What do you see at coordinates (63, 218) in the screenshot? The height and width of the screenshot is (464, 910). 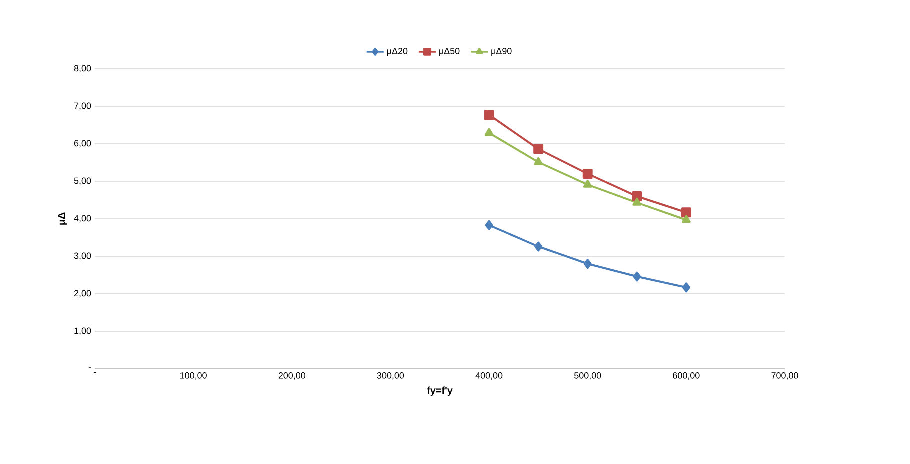 I see `y-axis-title: μΔ` at bounding box center [63, 218].